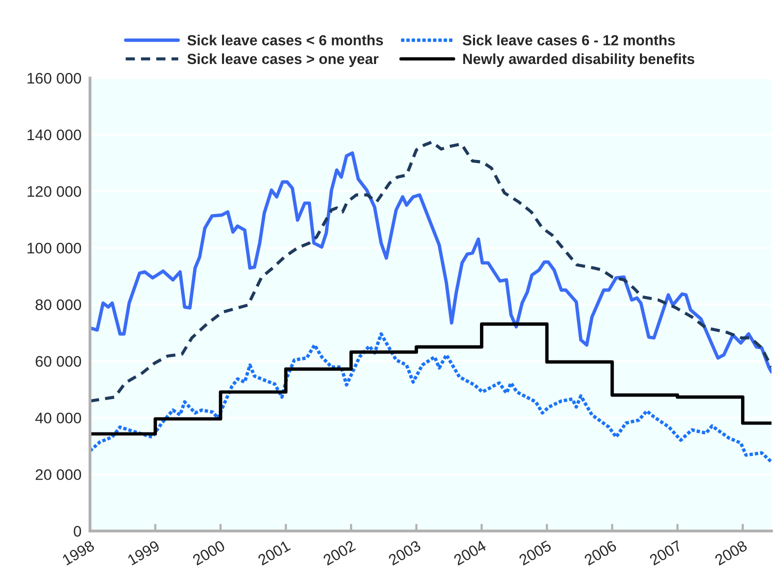  Describe the element at coordinates (59, 474) in the screenshot. I see `y-tick-label: 20 000` at that location.